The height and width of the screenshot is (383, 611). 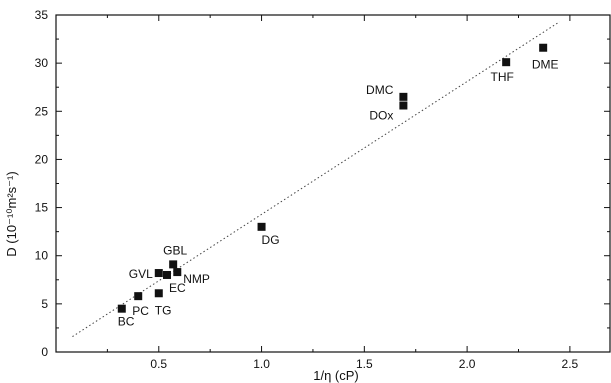 I want to click on point-label-tg: TG, so click(x=163, y=310).